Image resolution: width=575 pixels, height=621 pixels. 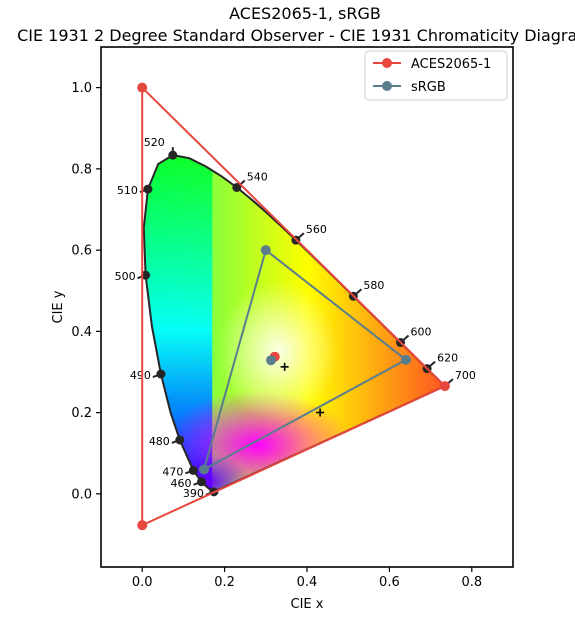 I want to click on wavelength-label: 560, so click(x=316, y=229).